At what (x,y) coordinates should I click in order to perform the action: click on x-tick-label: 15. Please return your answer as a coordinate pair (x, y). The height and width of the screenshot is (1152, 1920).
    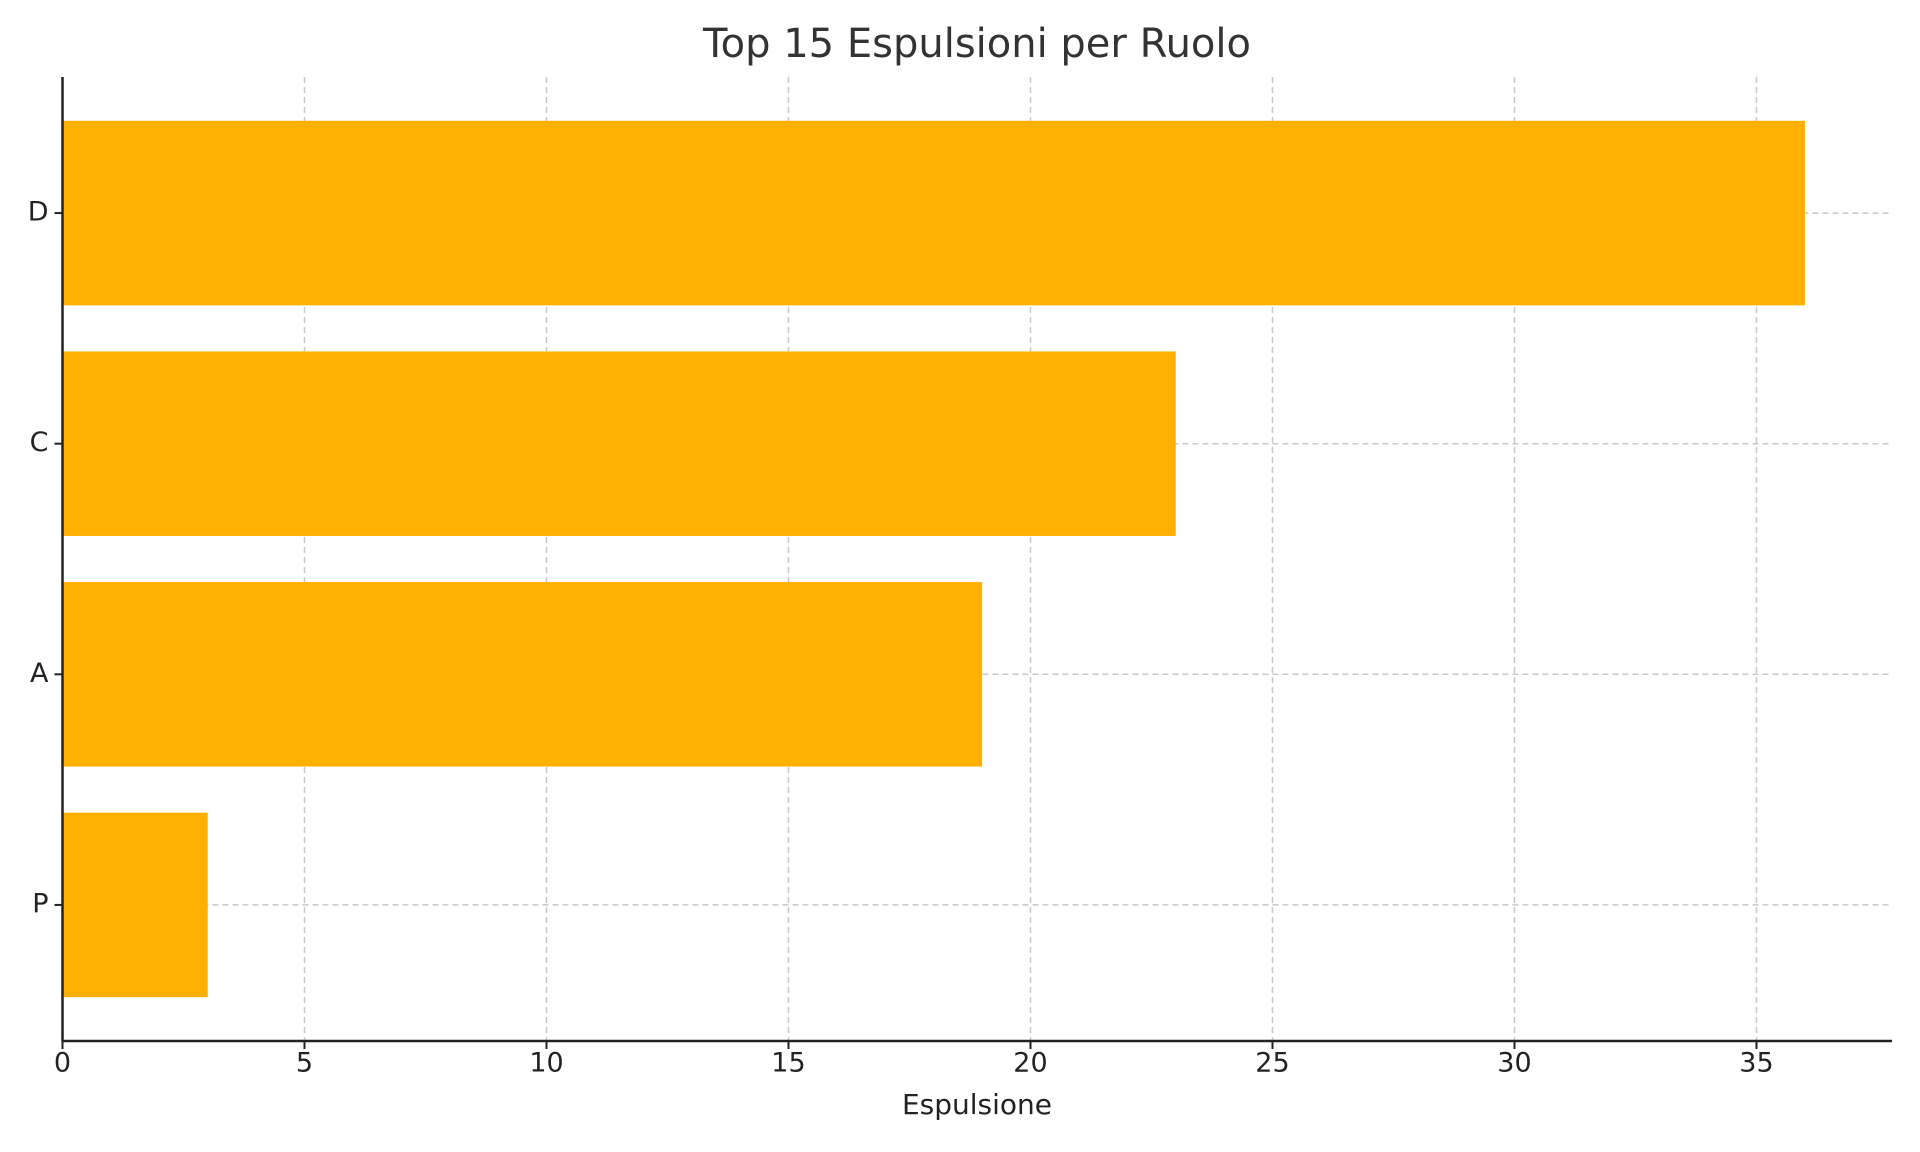
    Looking at the image, I should click on (788, 1063).